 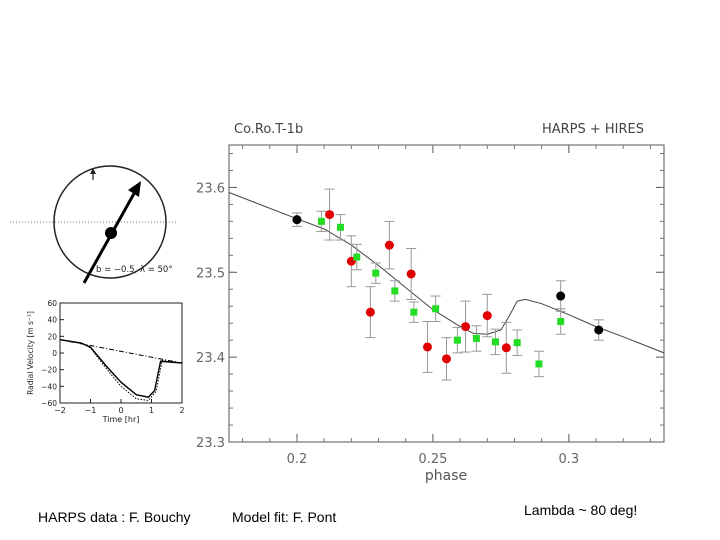 What do you see at coordinates (284, 517) in the screenshot?
I see `caption-model-fit: Model fit: F. Pont` at bounding box center [284, 517].